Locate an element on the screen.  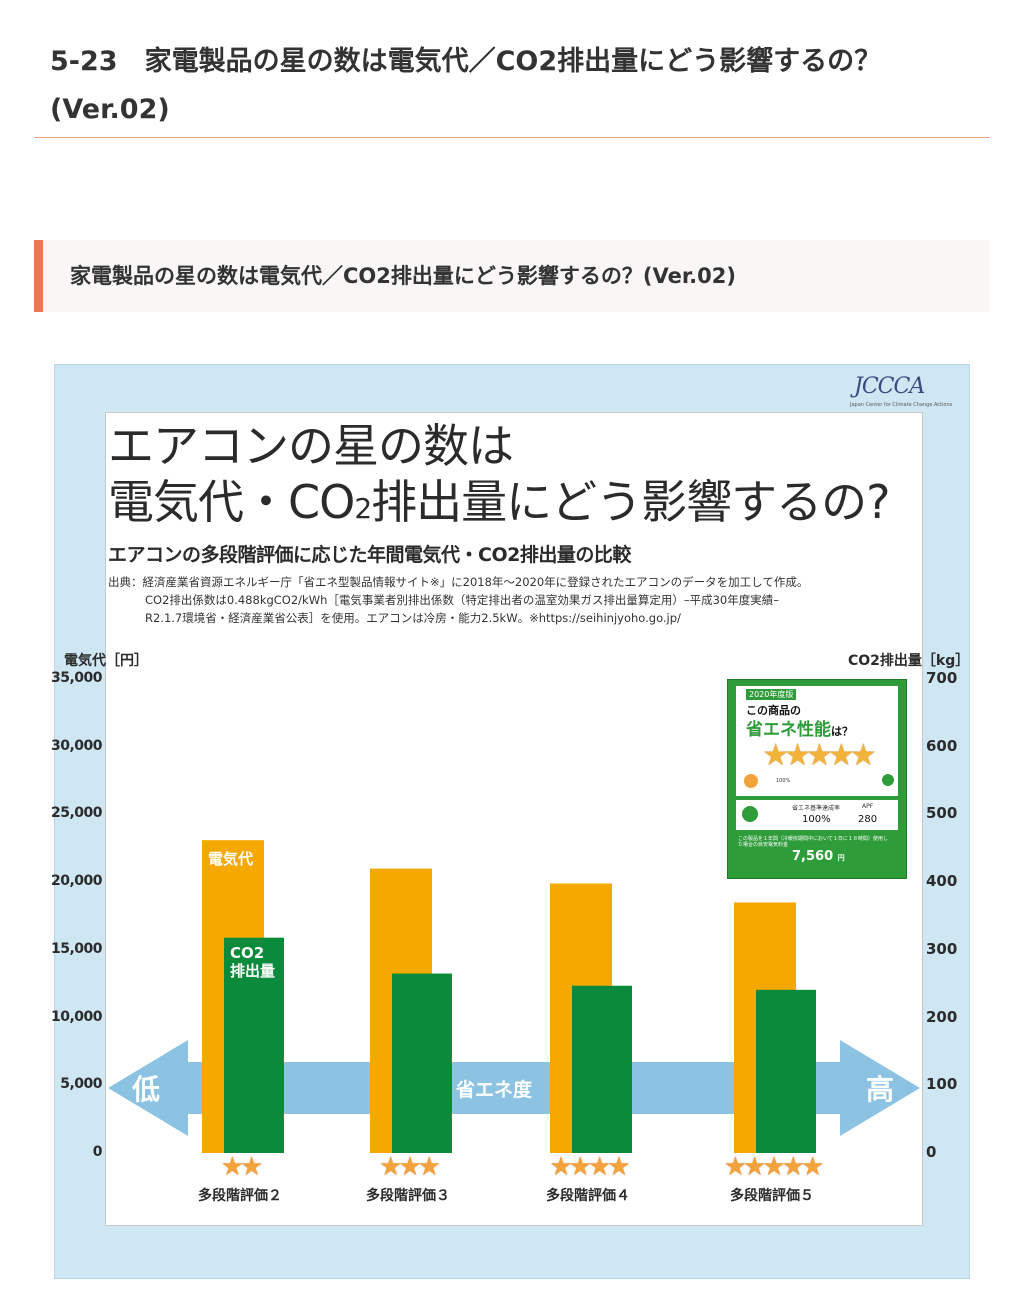
y-axis-right-title: CO2排出量［kg］ is located at coordinates (909, 661).